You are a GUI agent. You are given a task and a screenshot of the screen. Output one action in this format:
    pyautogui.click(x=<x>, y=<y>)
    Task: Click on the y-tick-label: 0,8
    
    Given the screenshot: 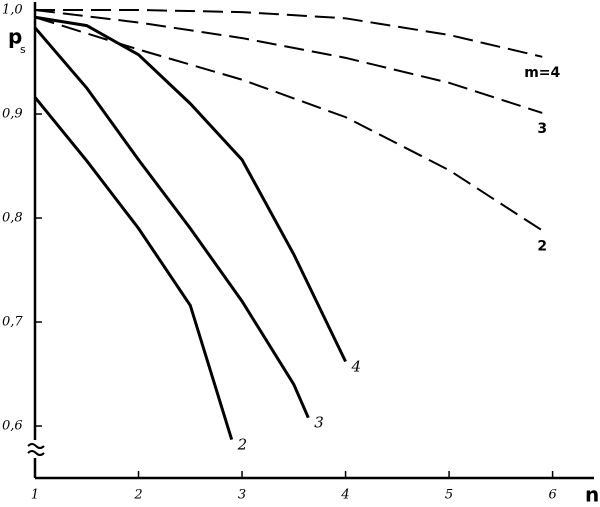 What is the action you would take?
    pyautogui.click(x=12, y=218)
    